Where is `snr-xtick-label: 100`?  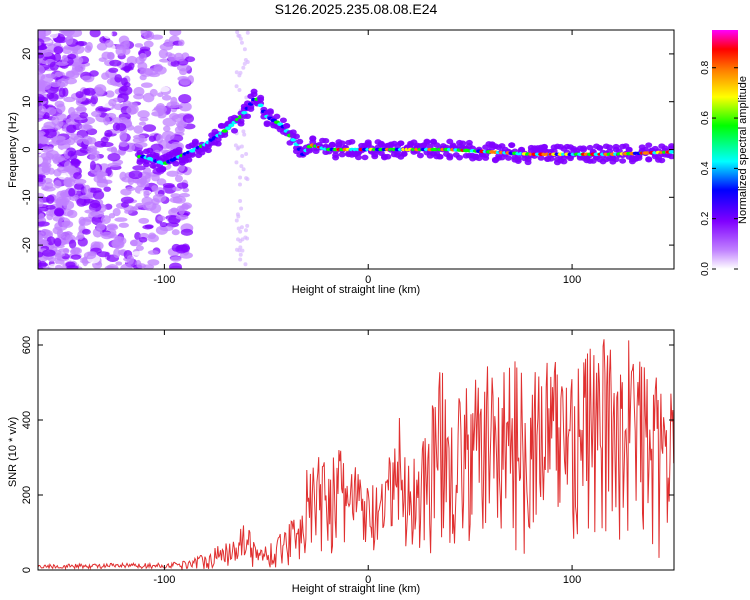
snr-xtick-label: 100 is located at coordinates (572, 580).